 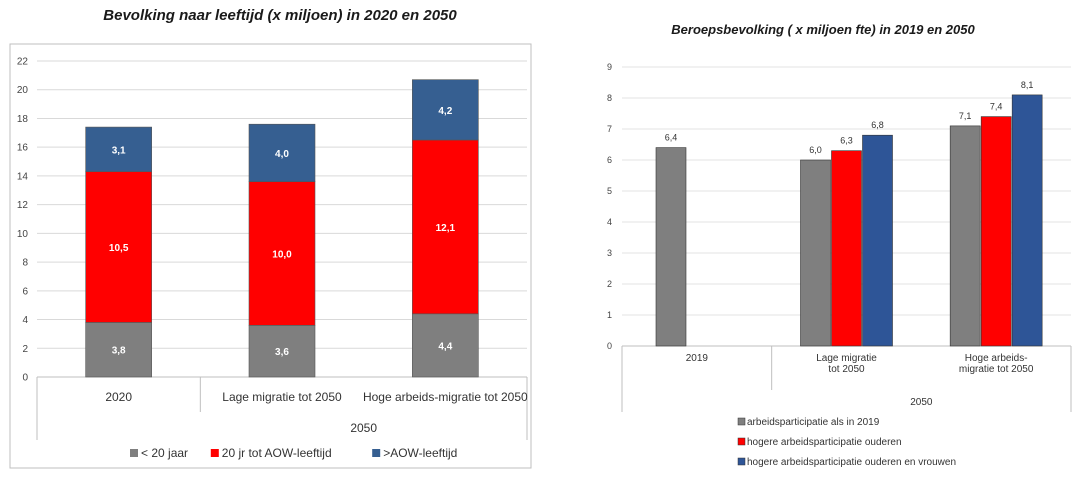 What do you see at coordinates (846, 358) in the screenshot?
I see `chart2-category-label: Lage migratie` at bounding box center [846, 358].